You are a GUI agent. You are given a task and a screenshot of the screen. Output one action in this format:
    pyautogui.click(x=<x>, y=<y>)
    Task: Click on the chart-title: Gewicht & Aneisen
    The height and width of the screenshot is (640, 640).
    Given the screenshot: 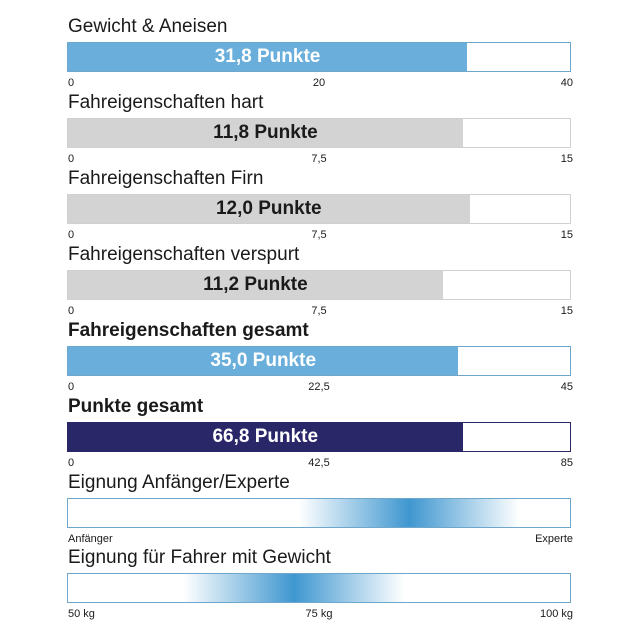 What is the action you would take?
    pyautogui.click(x=148, y=26)
    